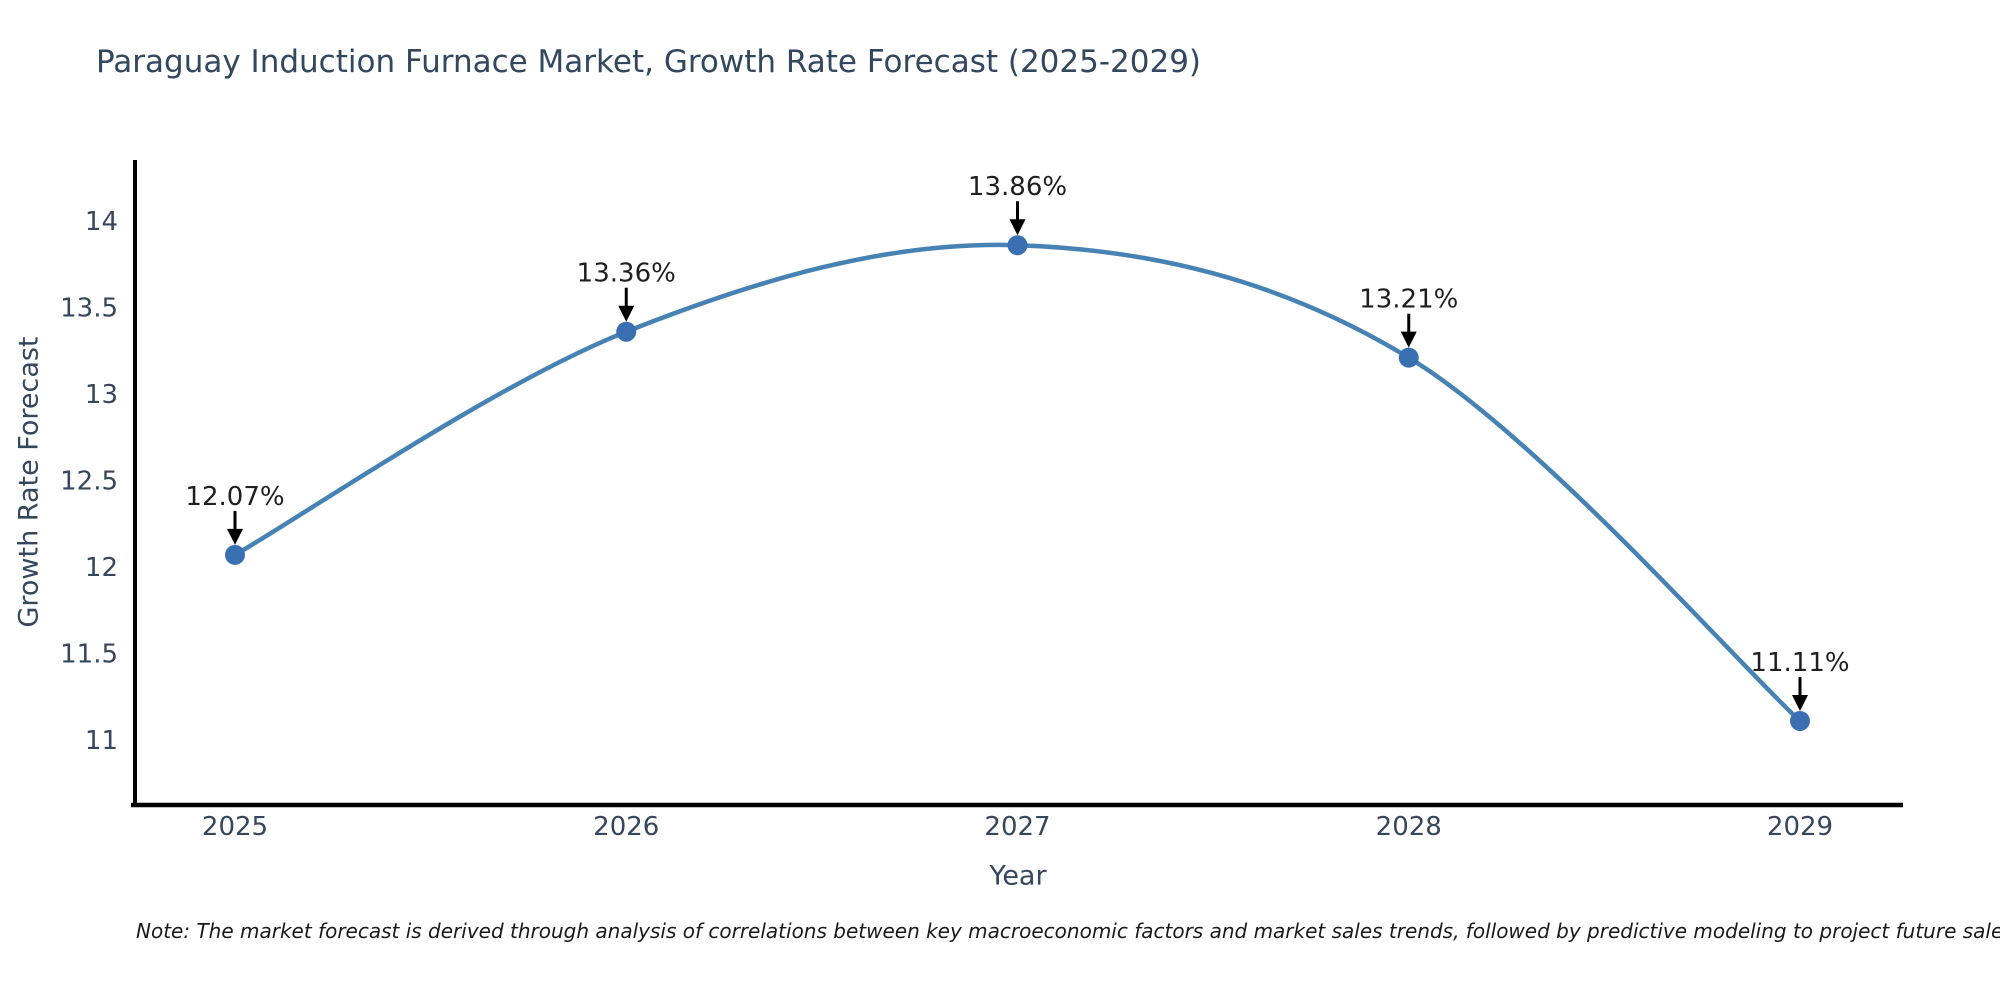  I want to click on y-tick-label: 14, so click(101, 222).